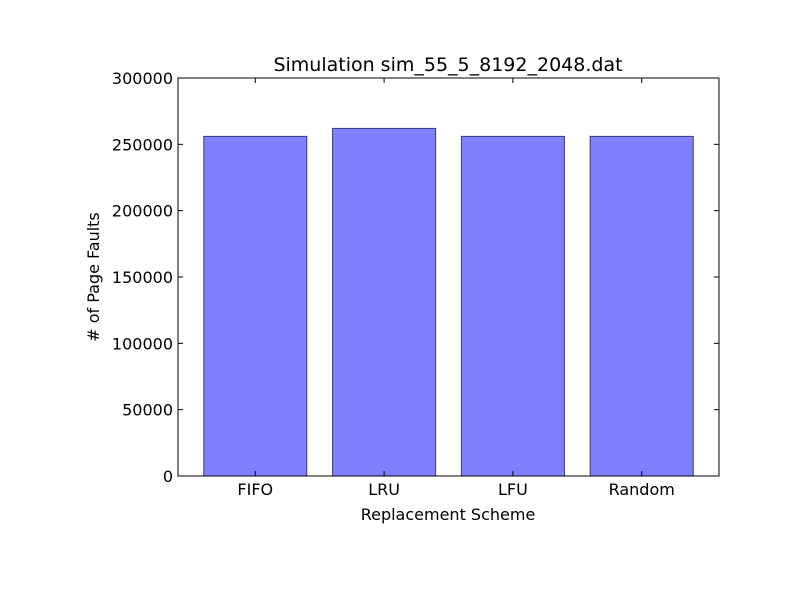  I want to click on y-tick-label: 150000, so click(142, 277).